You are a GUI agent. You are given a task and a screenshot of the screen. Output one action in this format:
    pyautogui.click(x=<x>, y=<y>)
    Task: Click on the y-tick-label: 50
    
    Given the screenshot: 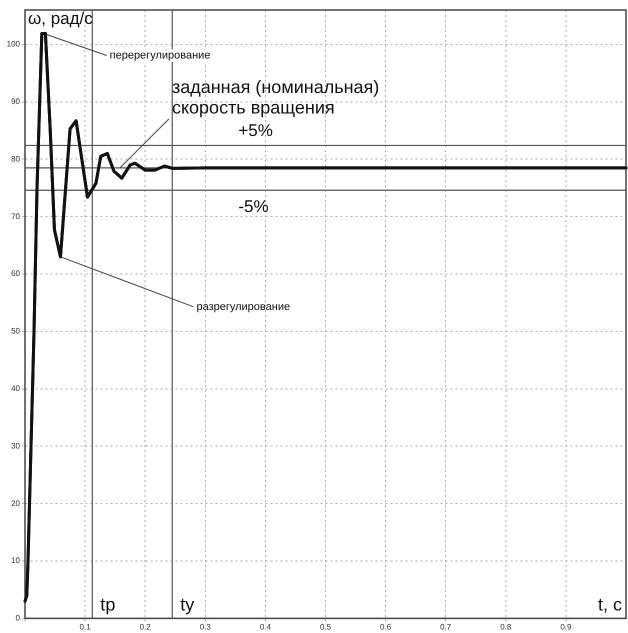 What is the action you would take?
    pyautogui.click(x=16, y=331)
    